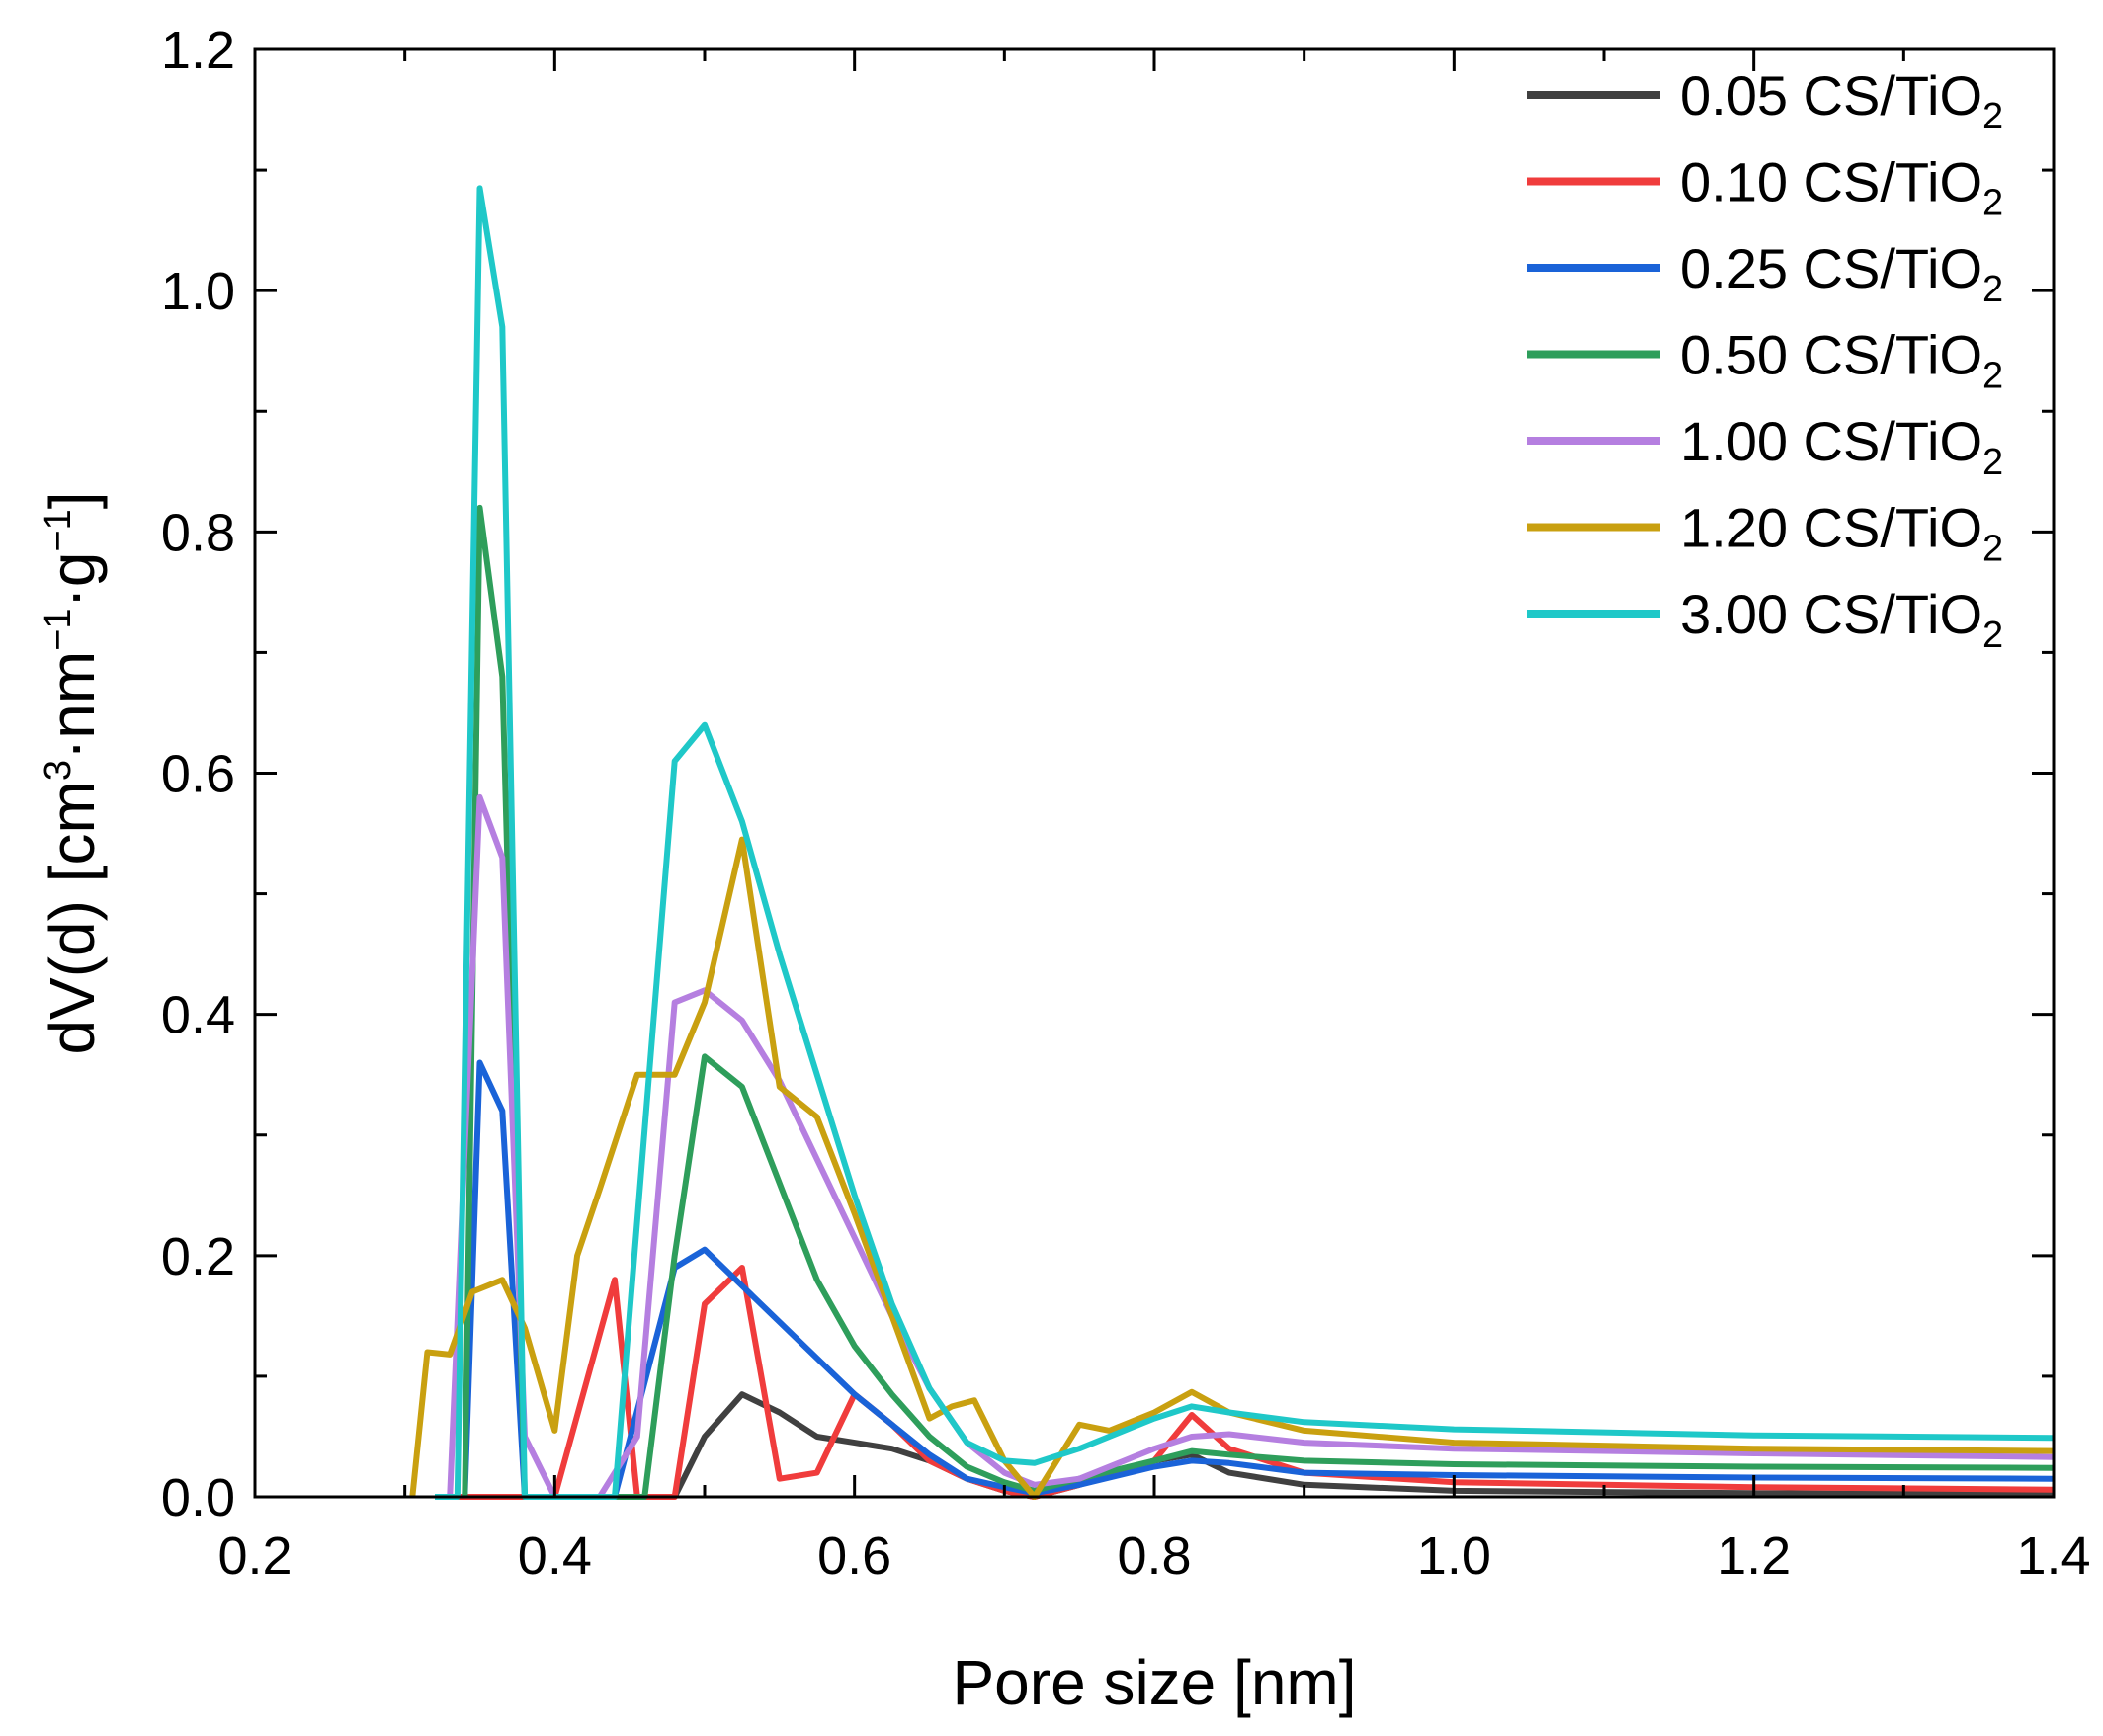  I want to click on y-title-part-mid2: ·g, so click(72, 580).